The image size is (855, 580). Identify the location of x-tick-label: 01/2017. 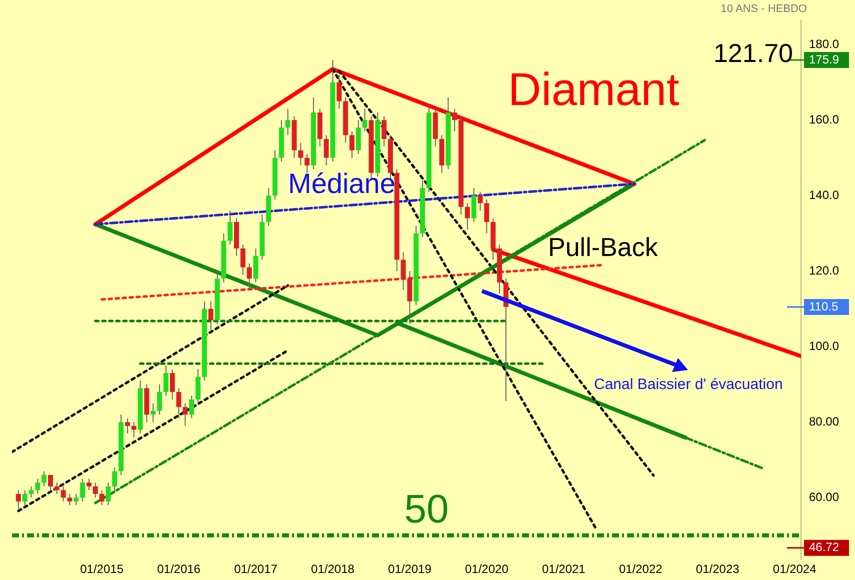
(256, 569).